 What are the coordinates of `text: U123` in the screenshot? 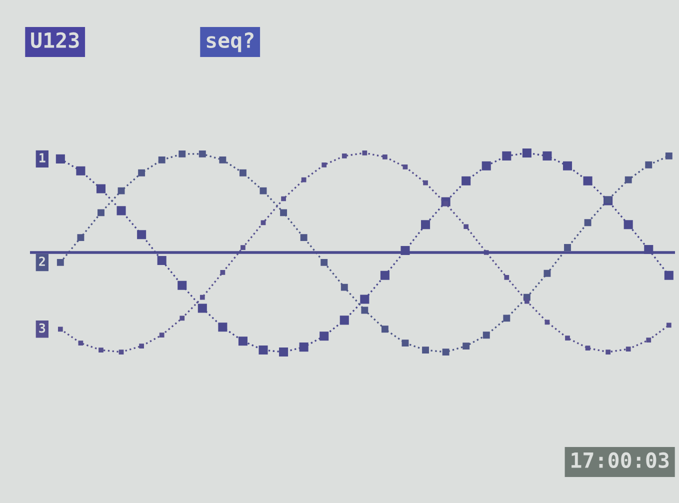 It's located at (55, 40).